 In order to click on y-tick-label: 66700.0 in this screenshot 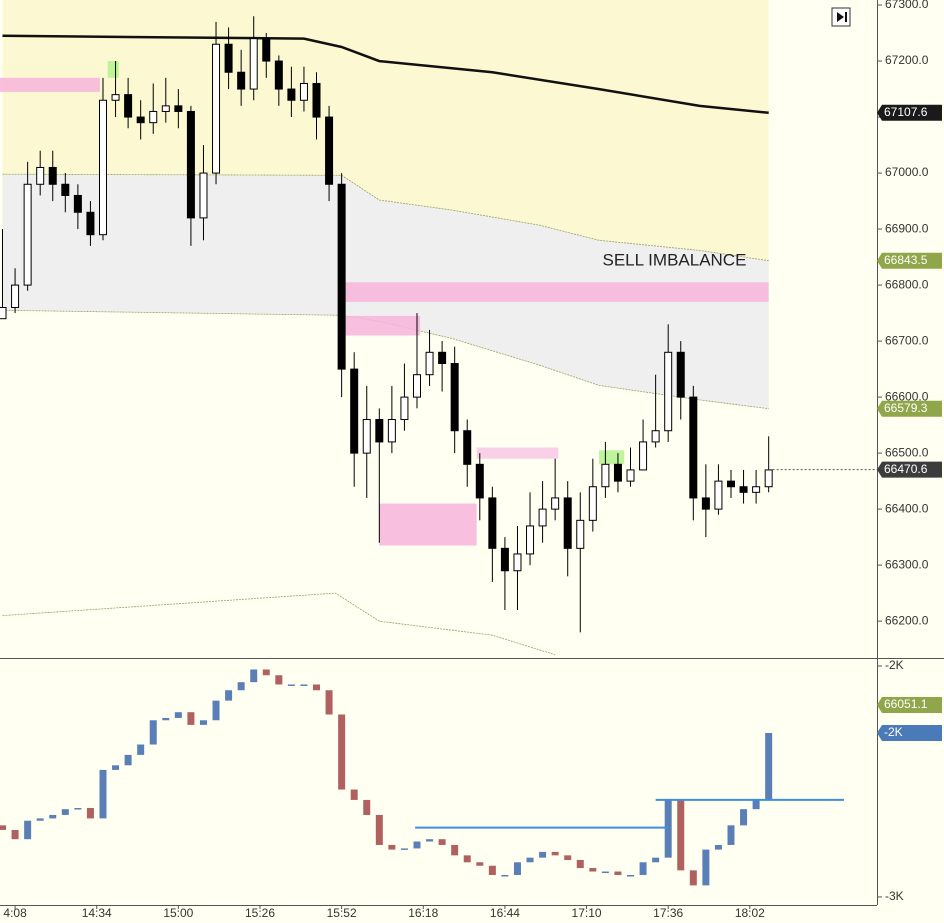, I will do `click(907, 340)`.